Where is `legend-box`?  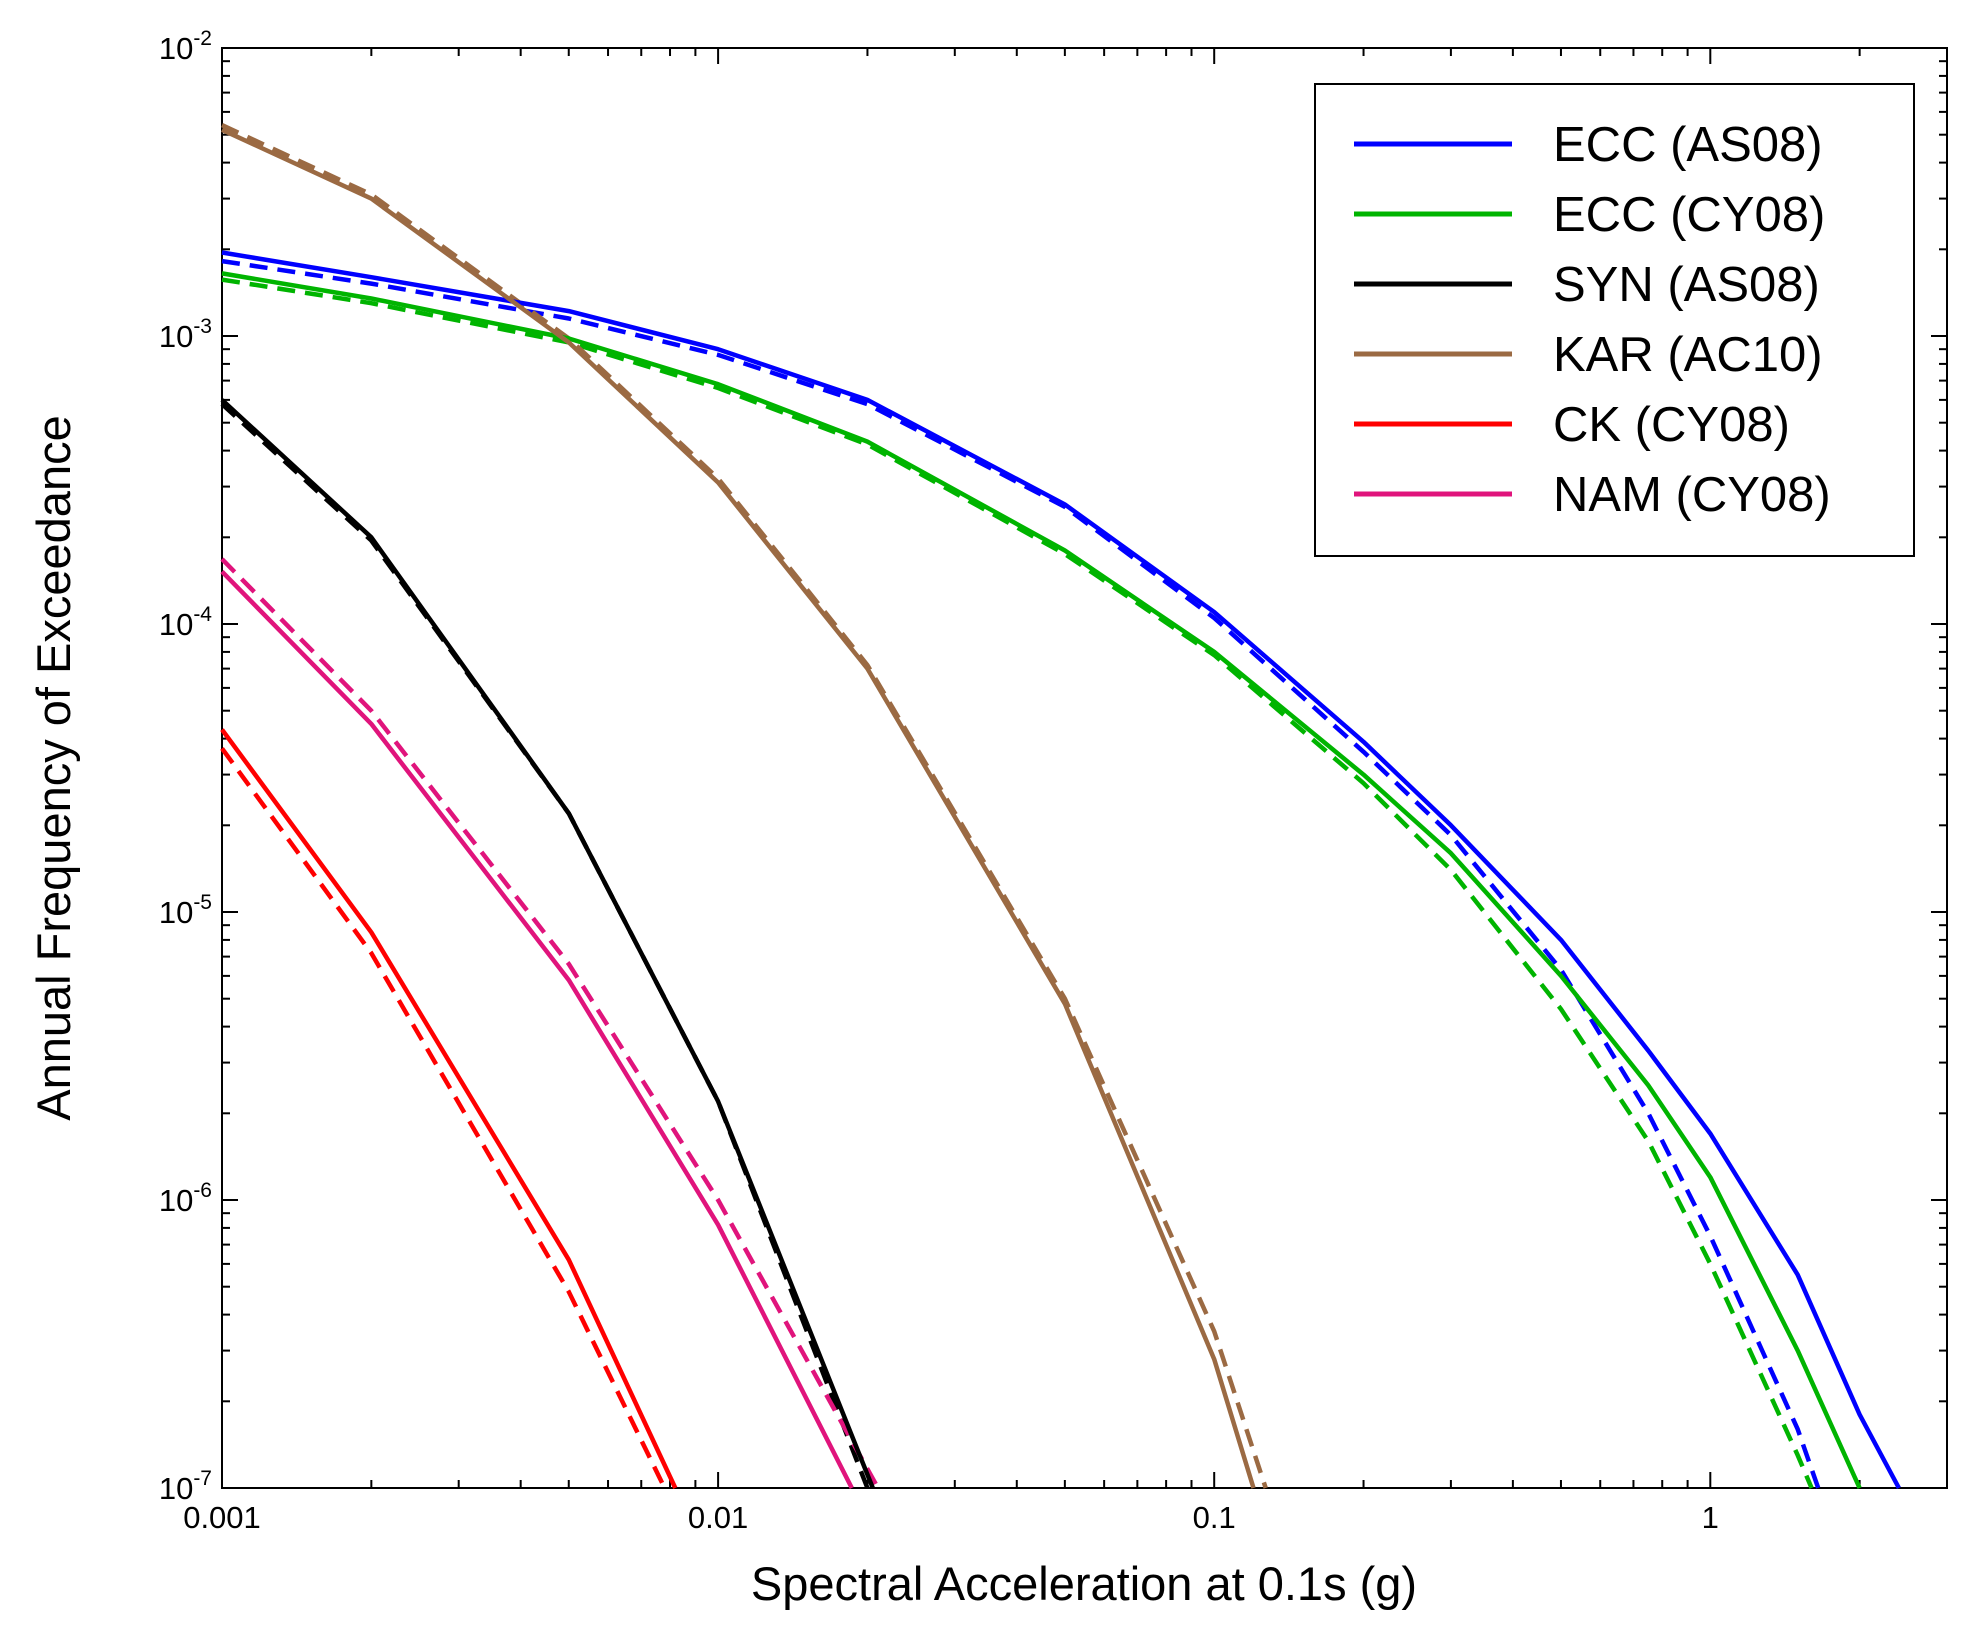 legend-box is located at coordinates (1614, 320).